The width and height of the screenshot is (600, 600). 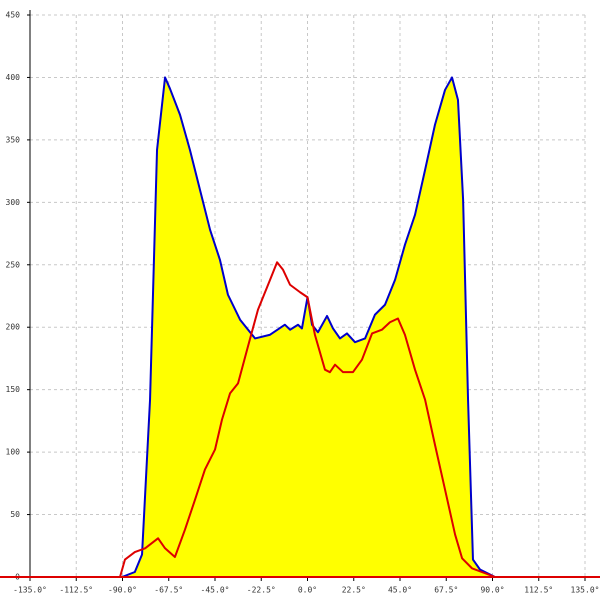 I want to click on x-tick-label: 22.5°, so click(x=354, y=590).